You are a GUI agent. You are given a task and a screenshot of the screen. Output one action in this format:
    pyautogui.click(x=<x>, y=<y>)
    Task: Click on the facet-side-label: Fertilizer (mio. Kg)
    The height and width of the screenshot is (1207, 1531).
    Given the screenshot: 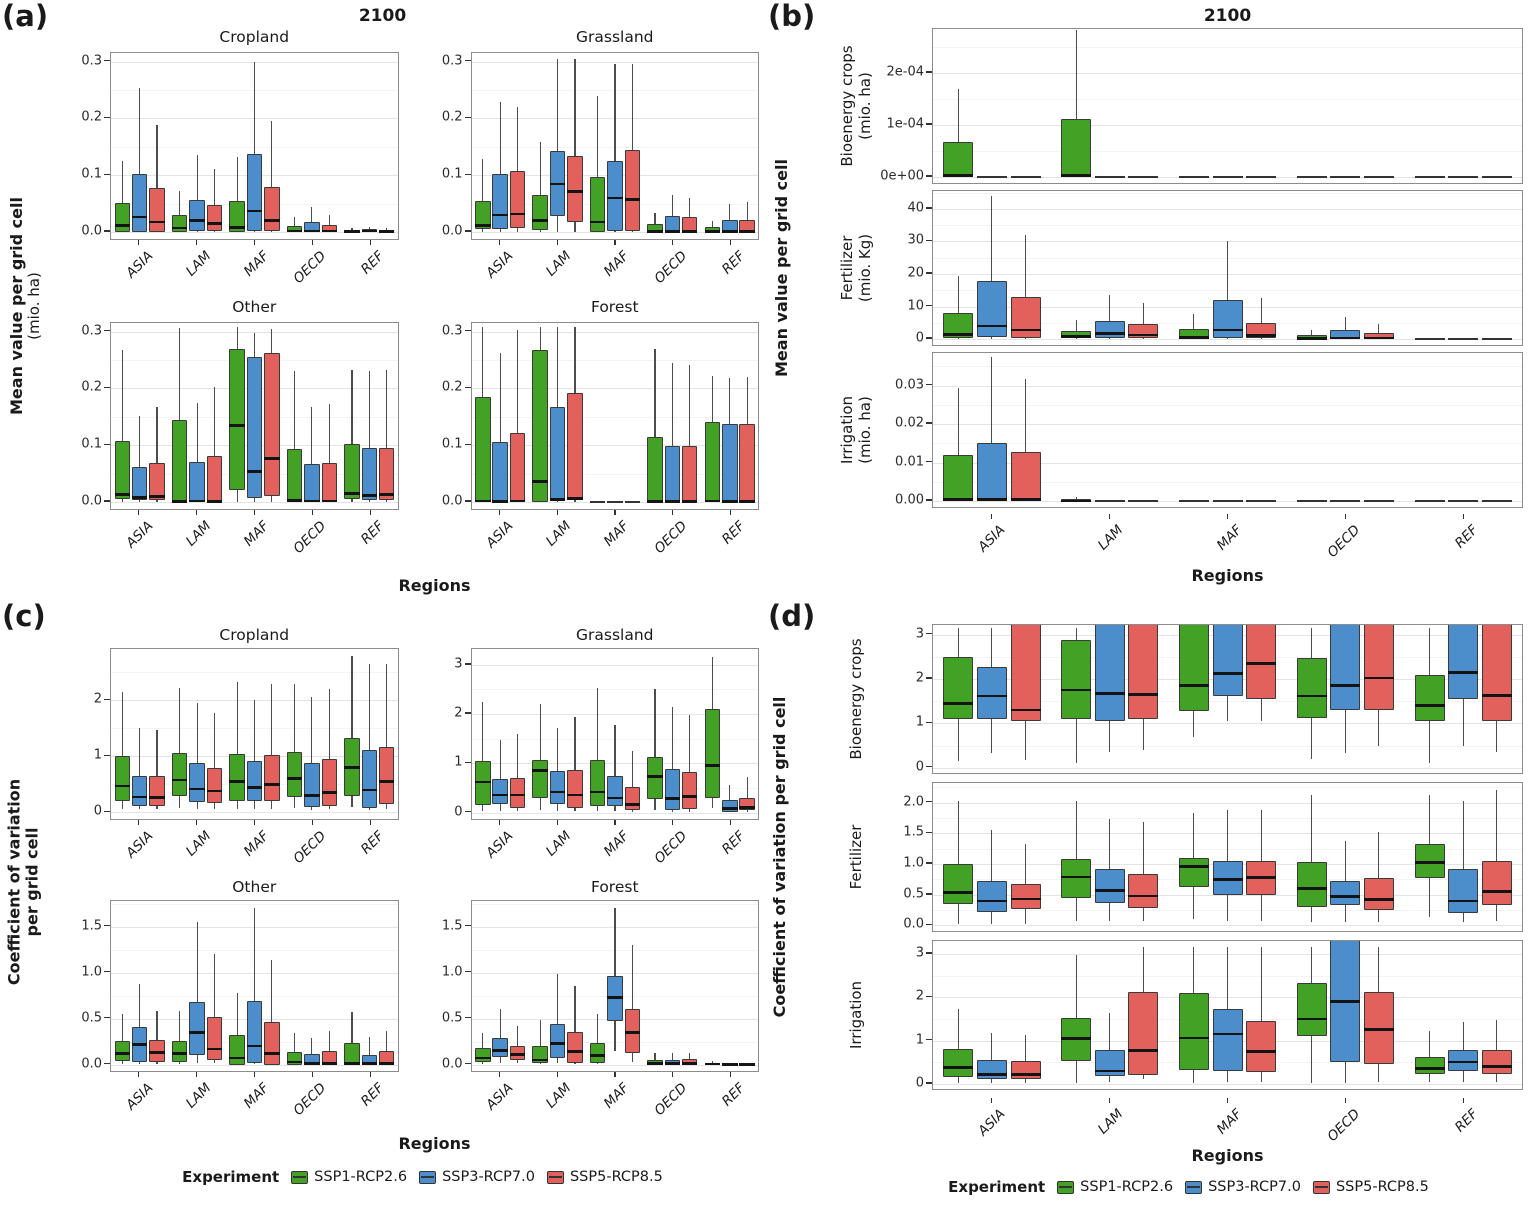 What is the action you would take?
    pyautogui.click(x=856, y=268)
    